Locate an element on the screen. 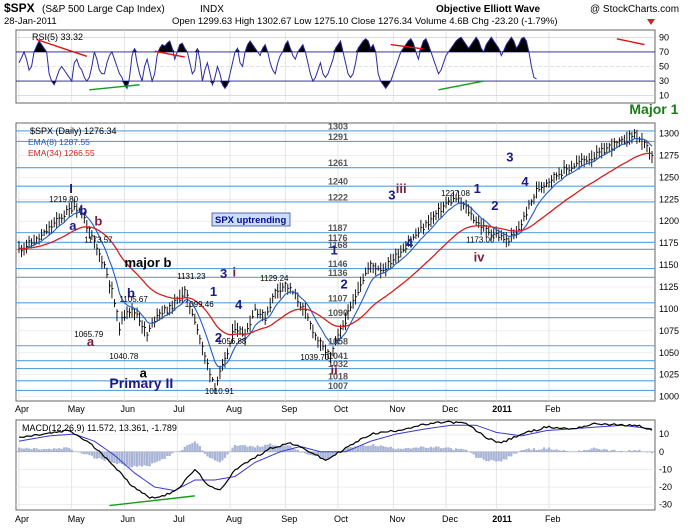 The image size is (700, 530). trend-callout-box is located at coordinates (251, 219).